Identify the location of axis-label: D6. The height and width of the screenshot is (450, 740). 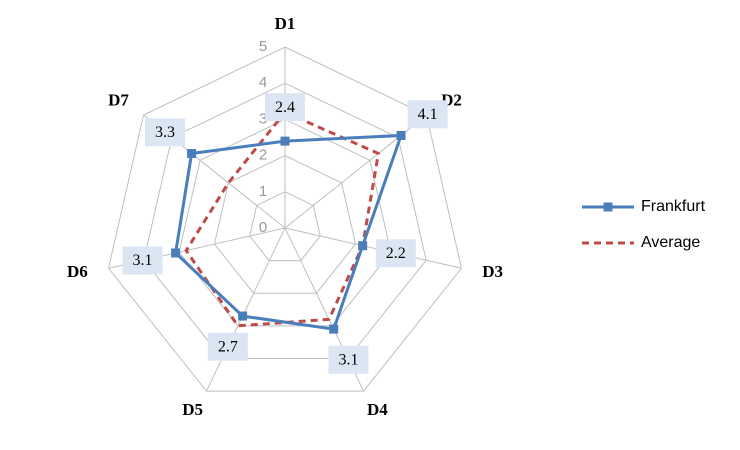
(77, 271).